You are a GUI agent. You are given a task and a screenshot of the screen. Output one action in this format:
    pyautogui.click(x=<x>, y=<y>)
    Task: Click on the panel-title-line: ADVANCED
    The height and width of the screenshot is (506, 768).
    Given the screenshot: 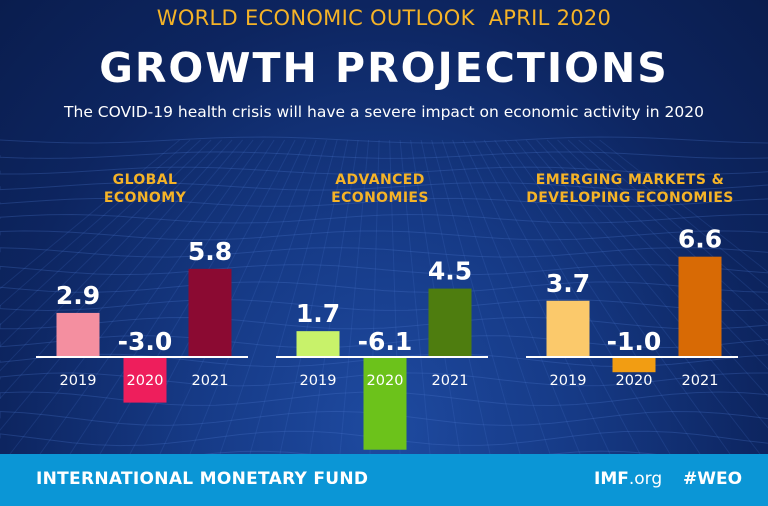 What is the action you would take?
    pyautogui.click(x=380, y=180)
    